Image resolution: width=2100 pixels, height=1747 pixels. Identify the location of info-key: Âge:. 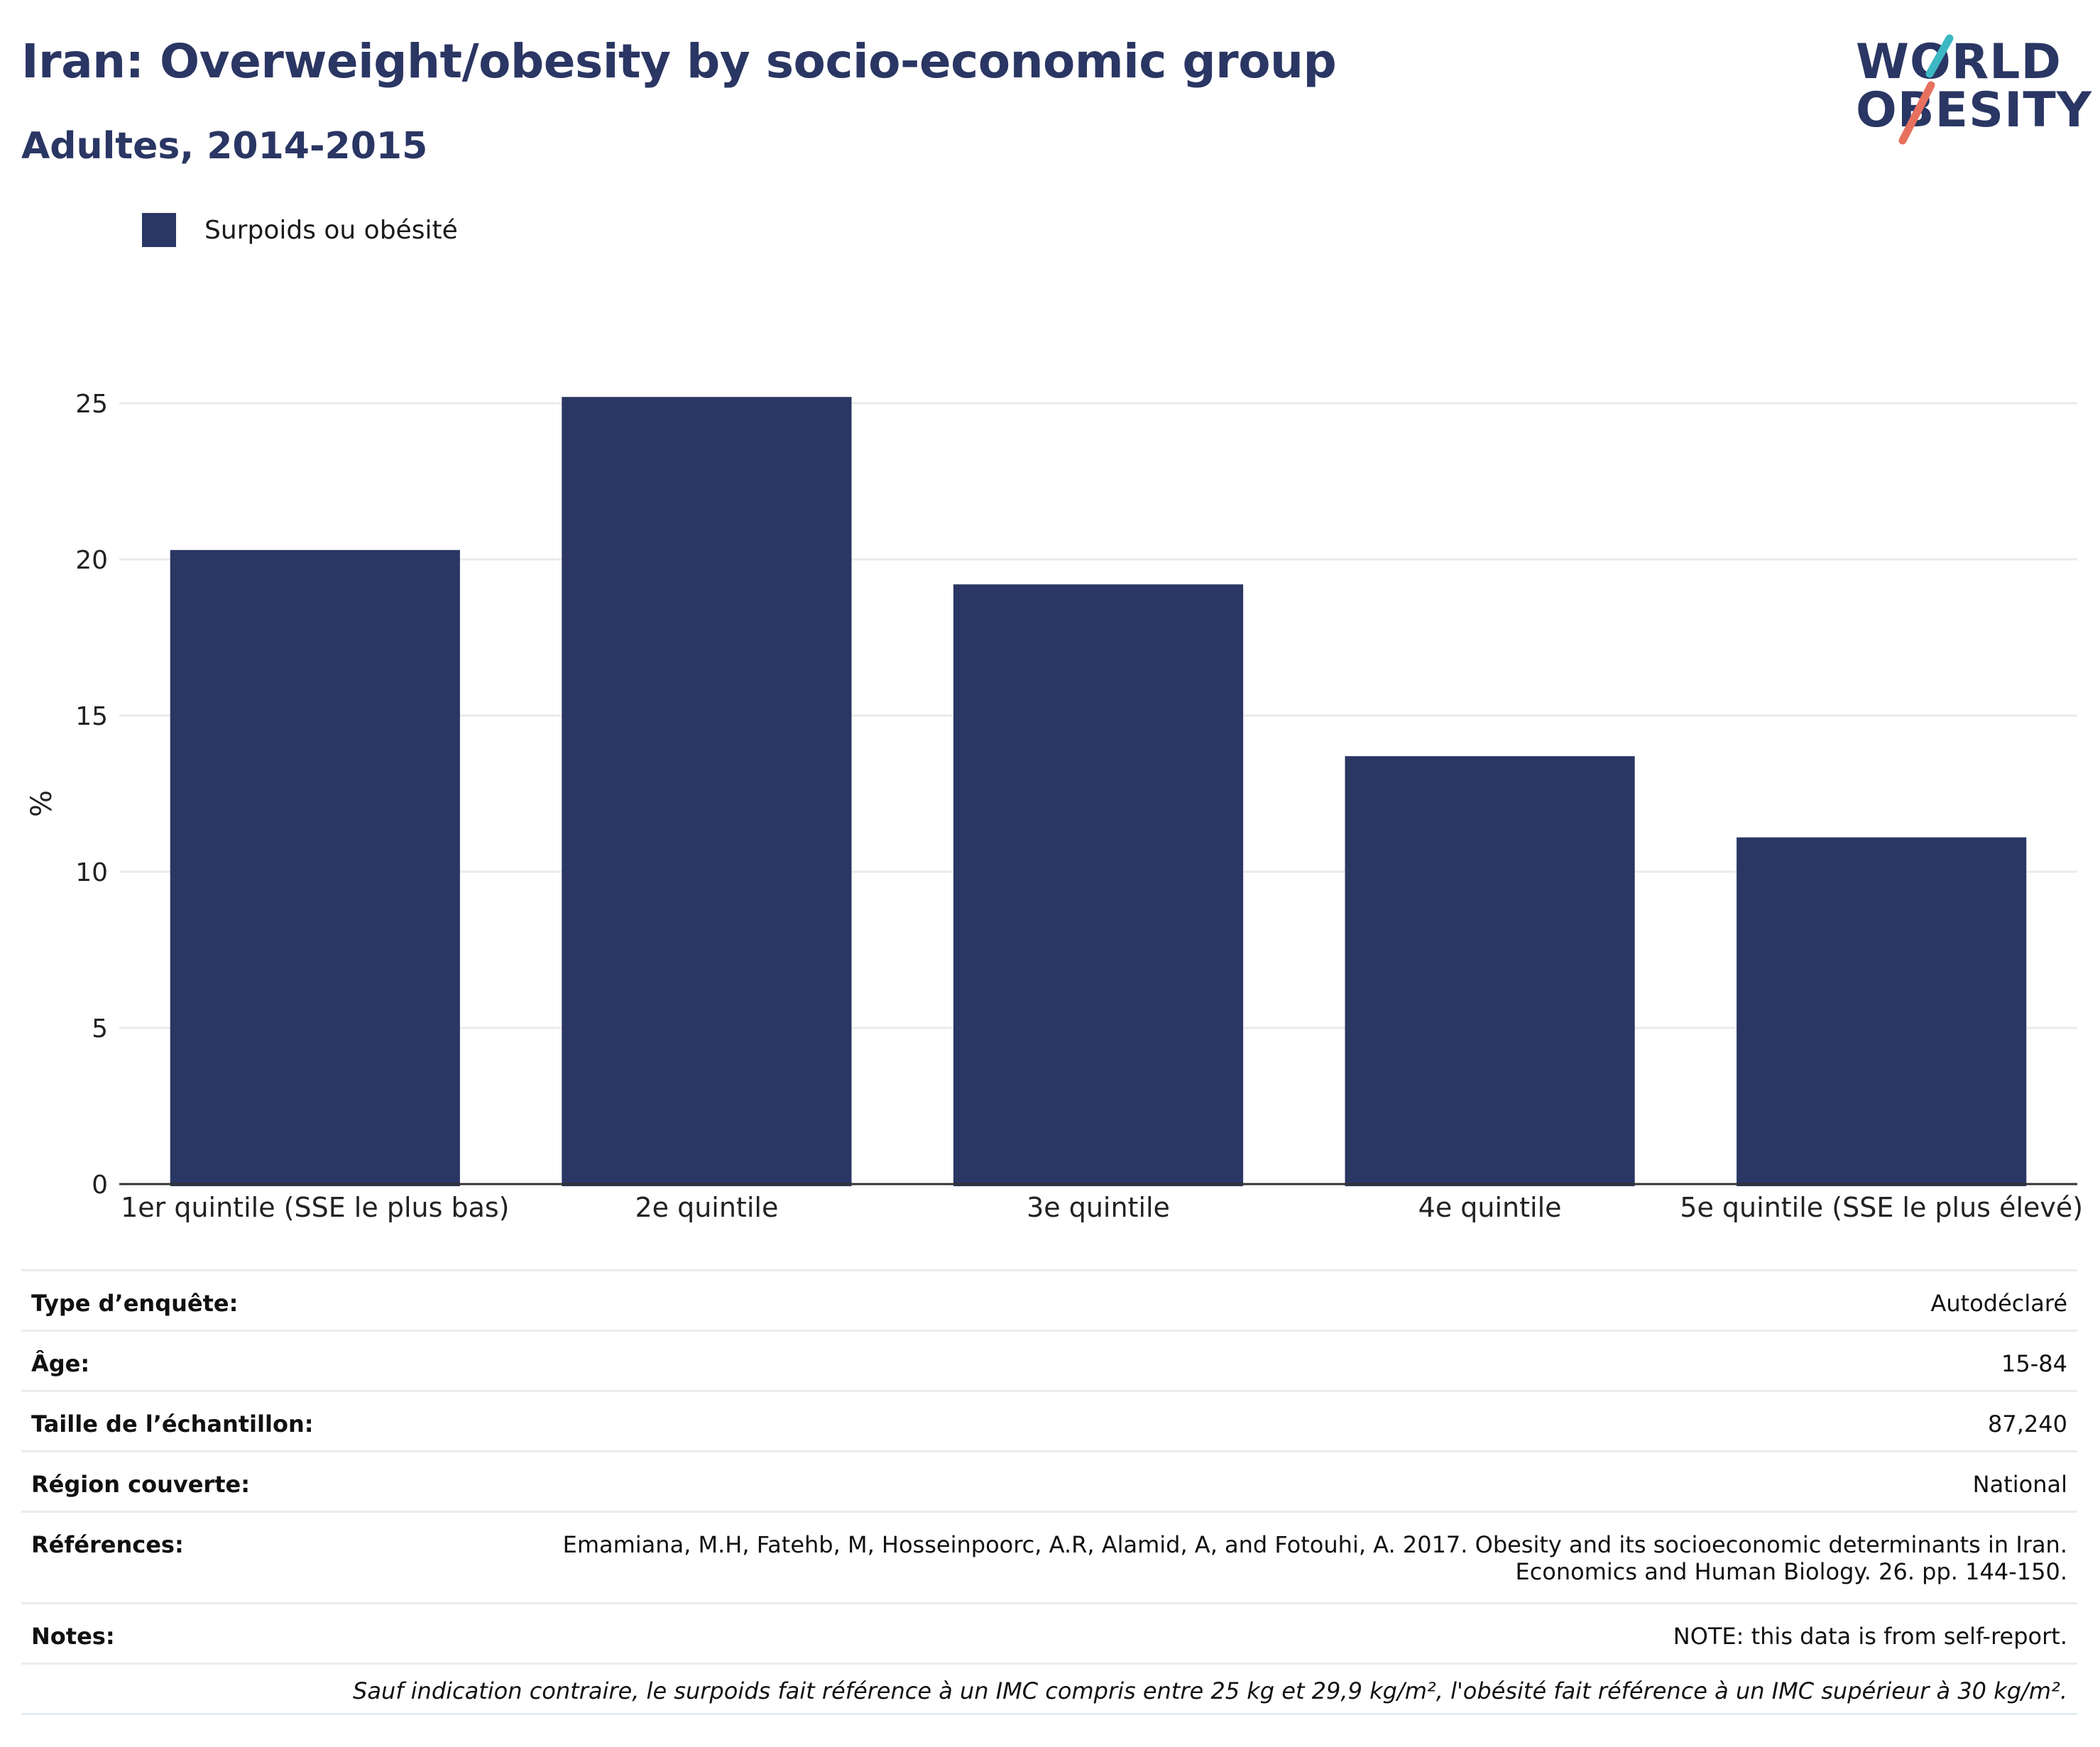
(191, 1360).